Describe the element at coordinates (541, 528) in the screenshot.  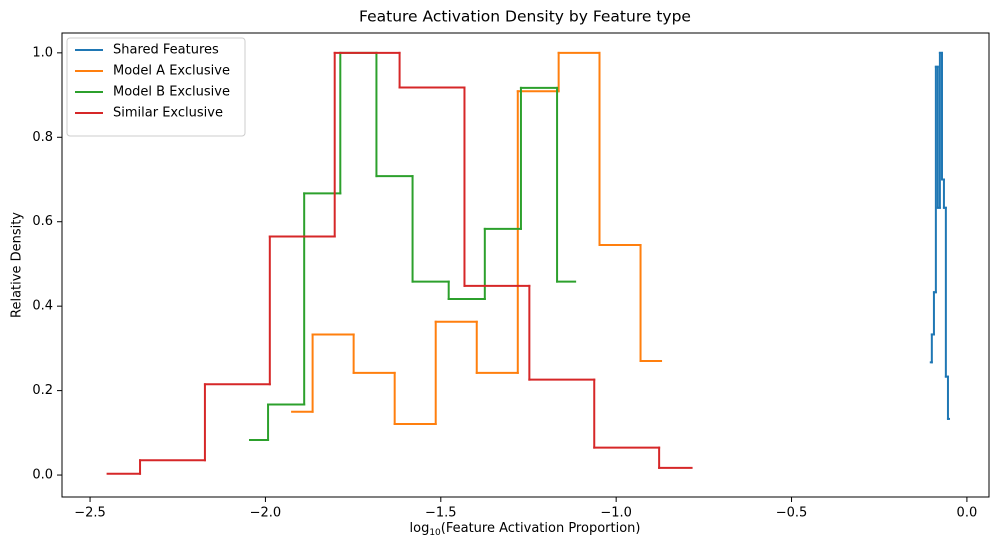
I see `x-label-rest: (Feature Activation Proportion)` at that location.